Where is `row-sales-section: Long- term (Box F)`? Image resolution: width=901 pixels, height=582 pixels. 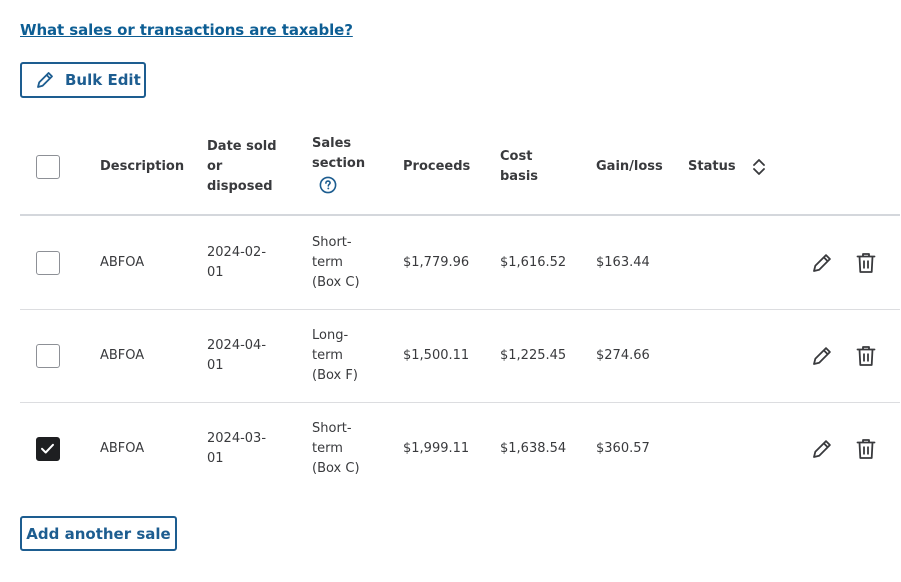 row-sales-section: Long- term (Box F) is located at coordinates (335, 355).